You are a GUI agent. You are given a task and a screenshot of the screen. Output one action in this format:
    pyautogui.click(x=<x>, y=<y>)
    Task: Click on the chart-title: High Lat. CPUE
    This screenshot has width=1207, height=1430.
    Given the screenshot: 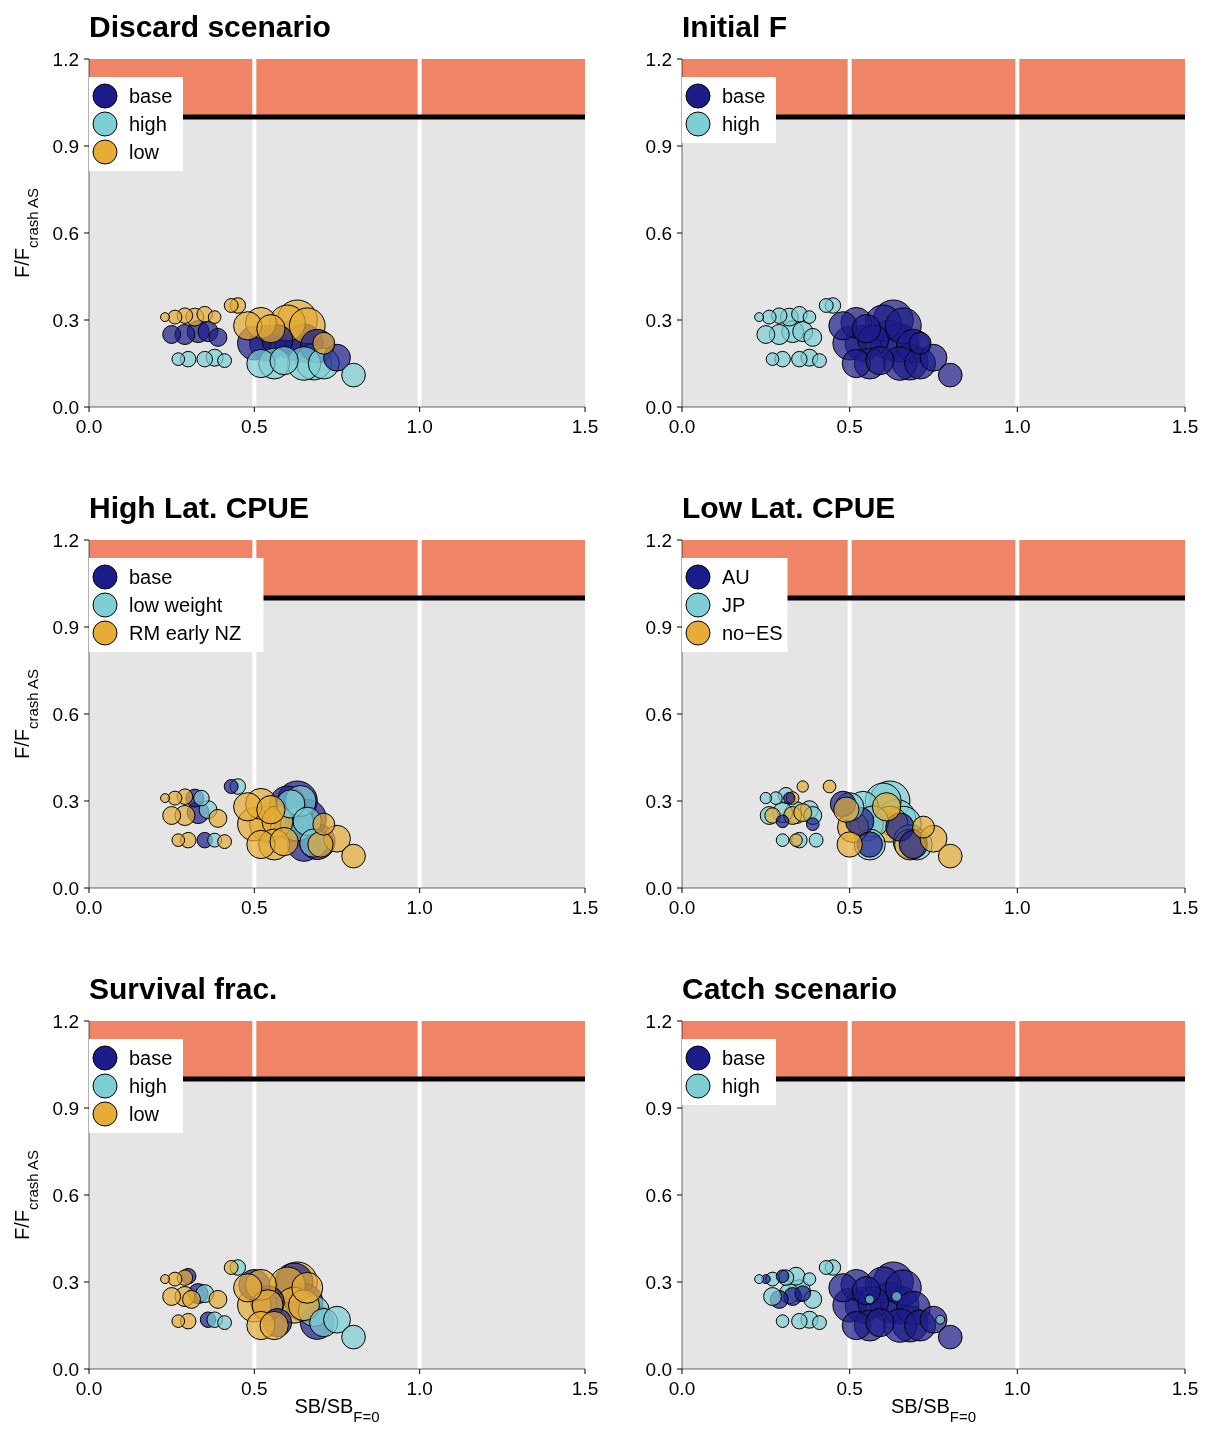 What is the action you would take?
    pyautogui.click(x=199, y=507)
    